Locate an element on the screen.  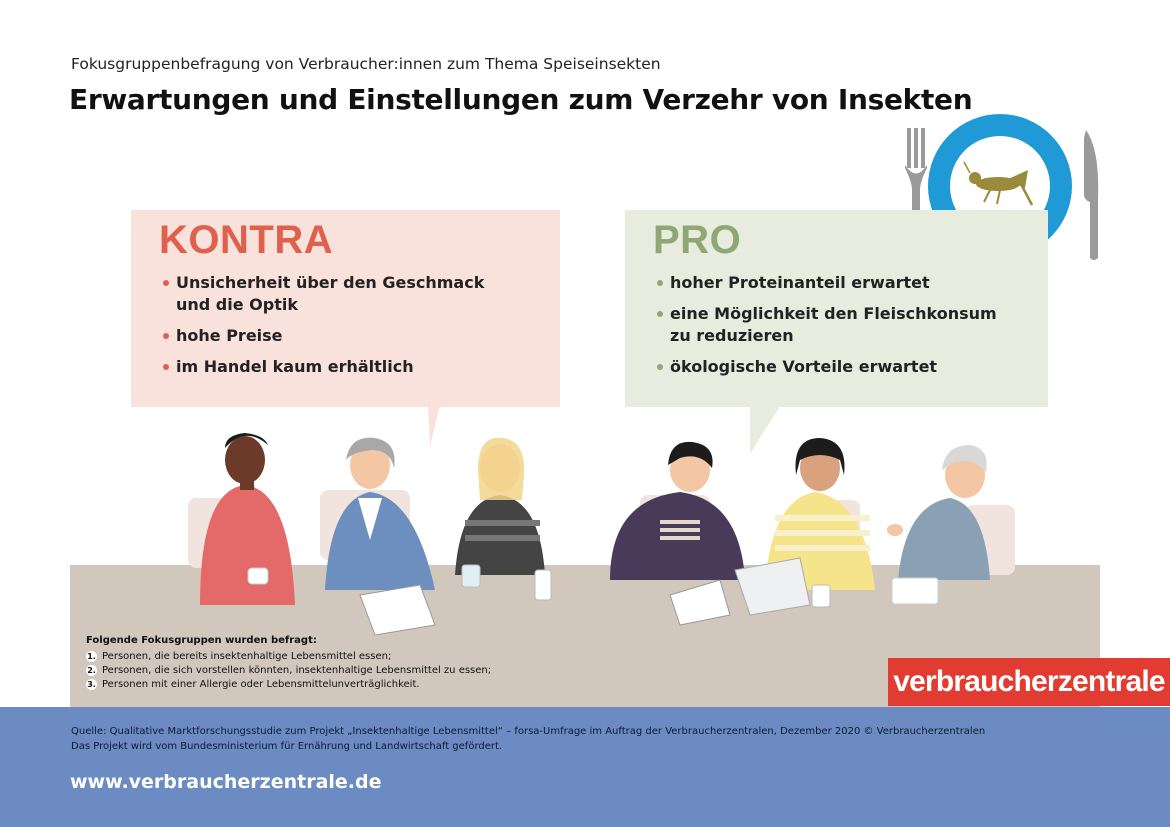
pro-item: eine Möglichkeit den Fleischkonsum is located at coordinates (827, 314).